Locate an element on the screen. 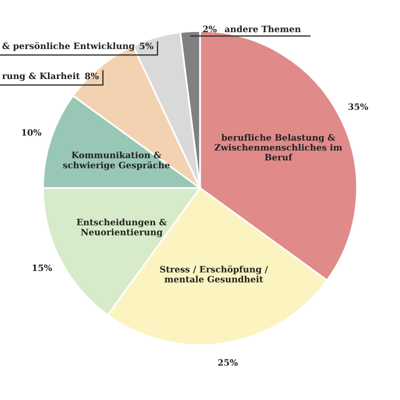 The height and width of the screenshot is (400, 400). slice-label: Stress / Erschöpfung / mentale Gesundheit is located at coordinates (214, 274).